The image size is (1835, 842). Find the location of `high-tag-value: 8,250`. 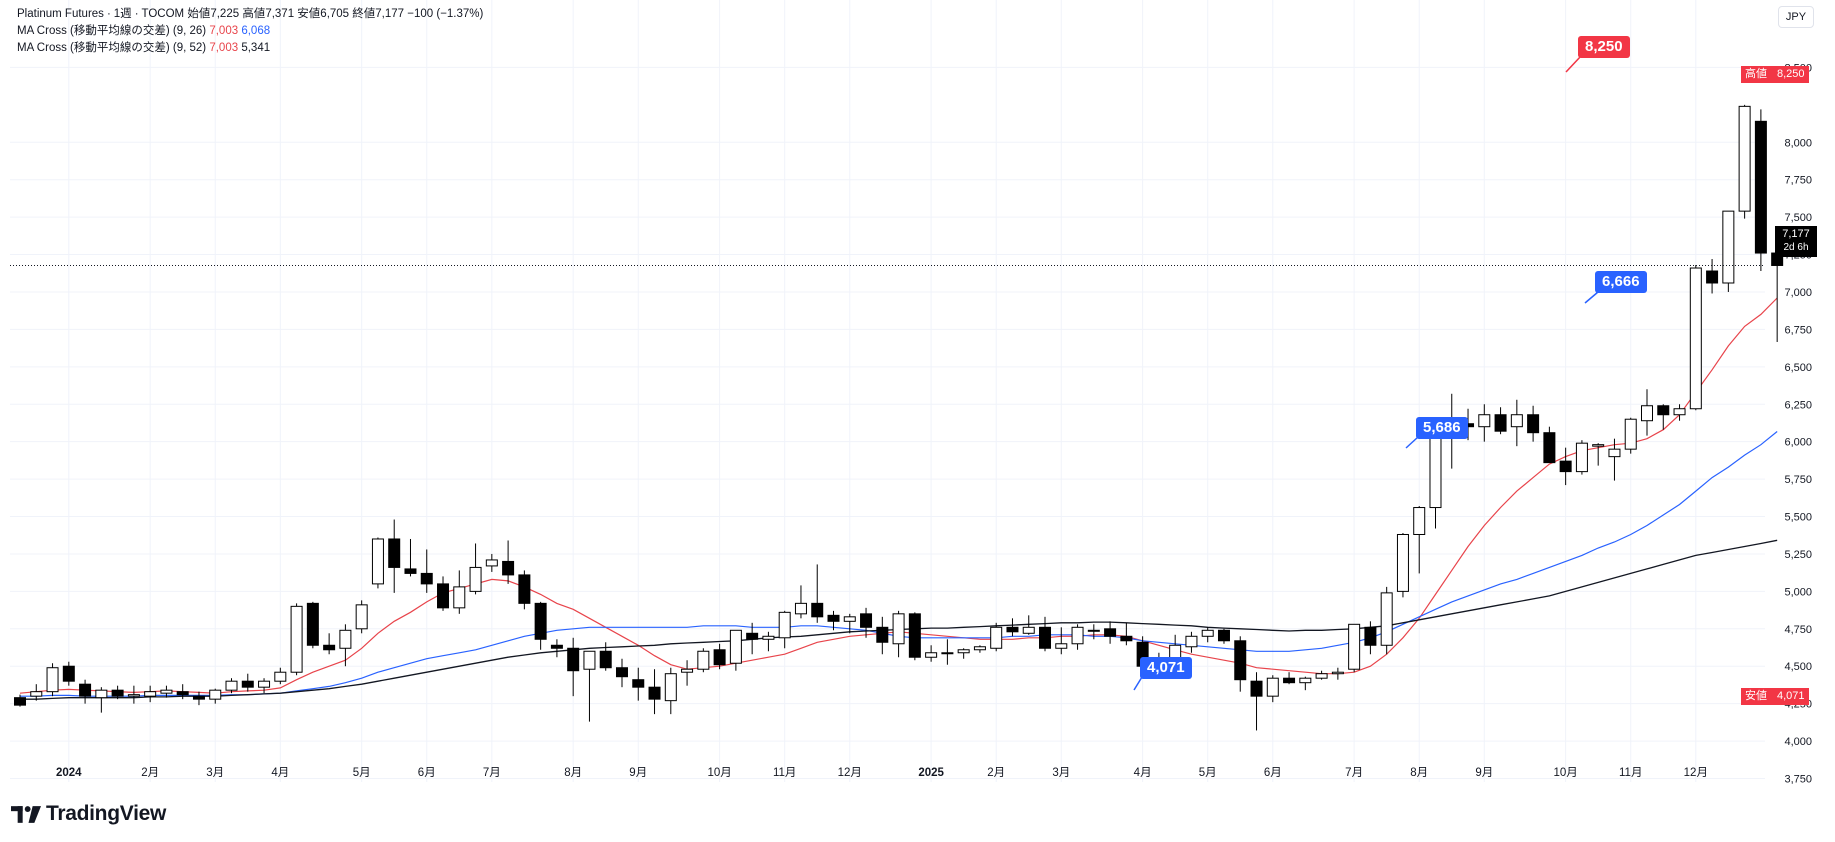

high-tag-value: 8,250 is located at coordinates (1790, 74).